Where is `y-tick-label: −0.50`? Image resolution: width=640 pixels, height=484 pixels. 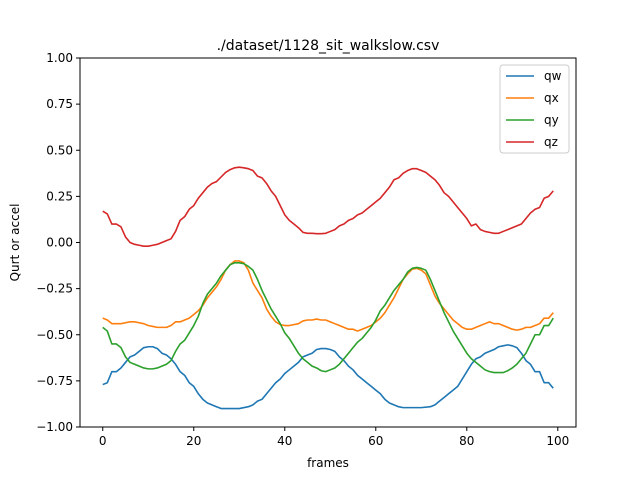 y-tick-label: −0.50 is located at coordinates (54, 335).